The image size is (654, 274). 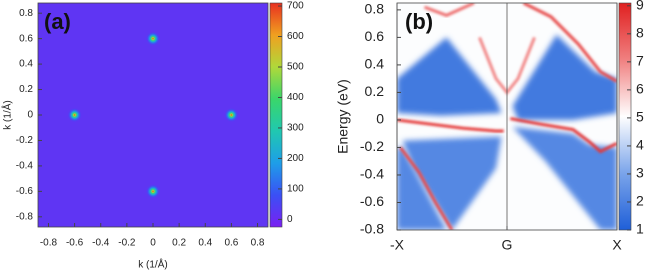 I want to click on colorbar-tick-label: 0, so click(x=290, y=219).